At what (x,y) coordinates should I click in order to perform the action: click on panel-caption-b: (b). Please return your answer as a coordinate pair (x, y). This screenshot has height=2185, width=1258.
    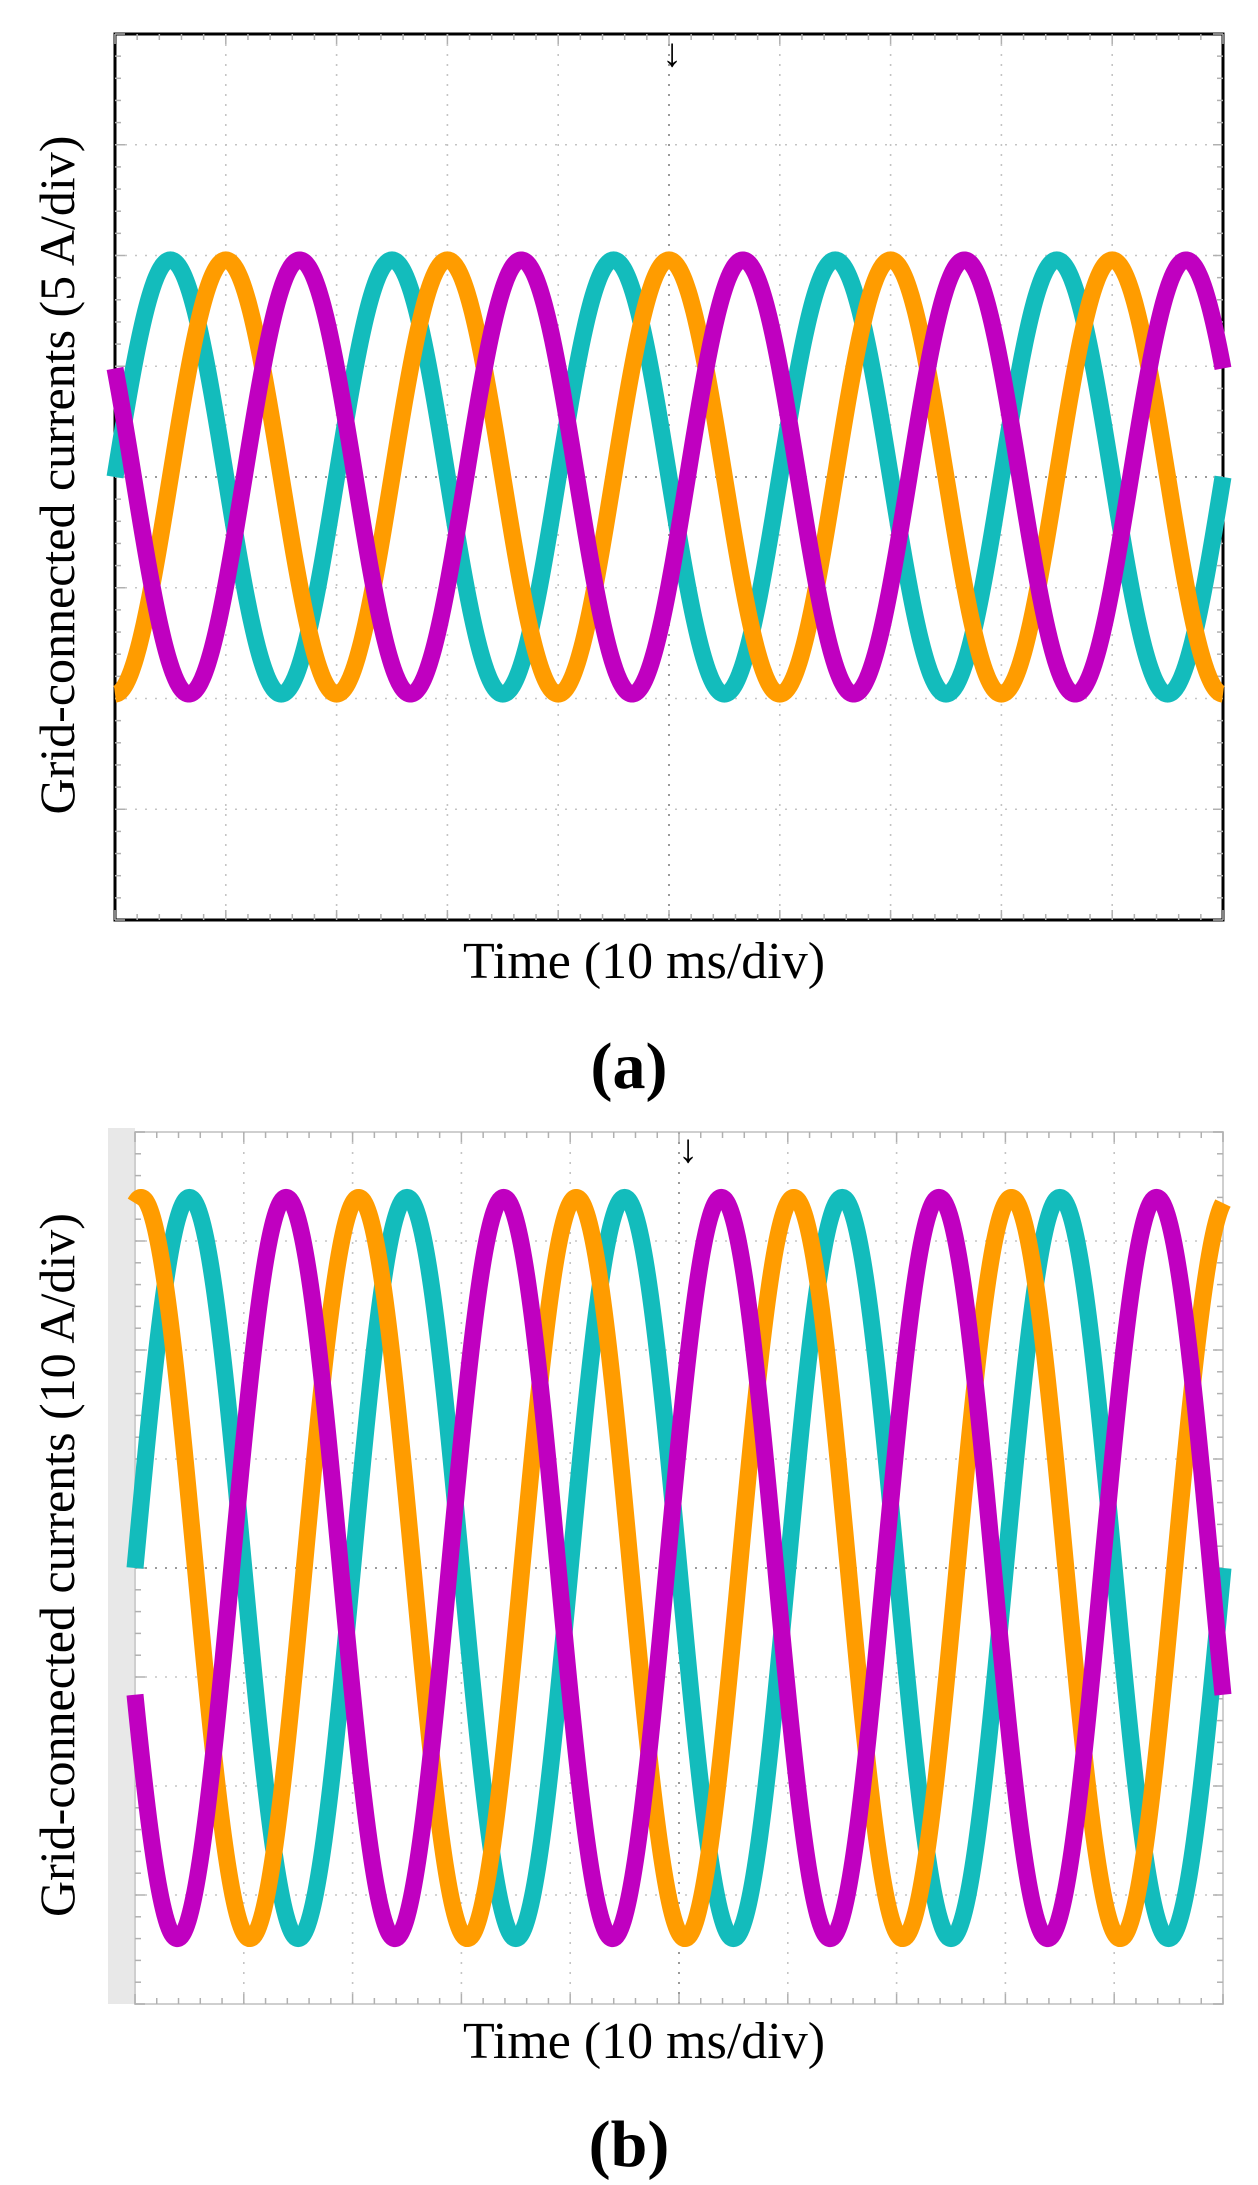
    Looking at the image, I should click on (629, 2144).